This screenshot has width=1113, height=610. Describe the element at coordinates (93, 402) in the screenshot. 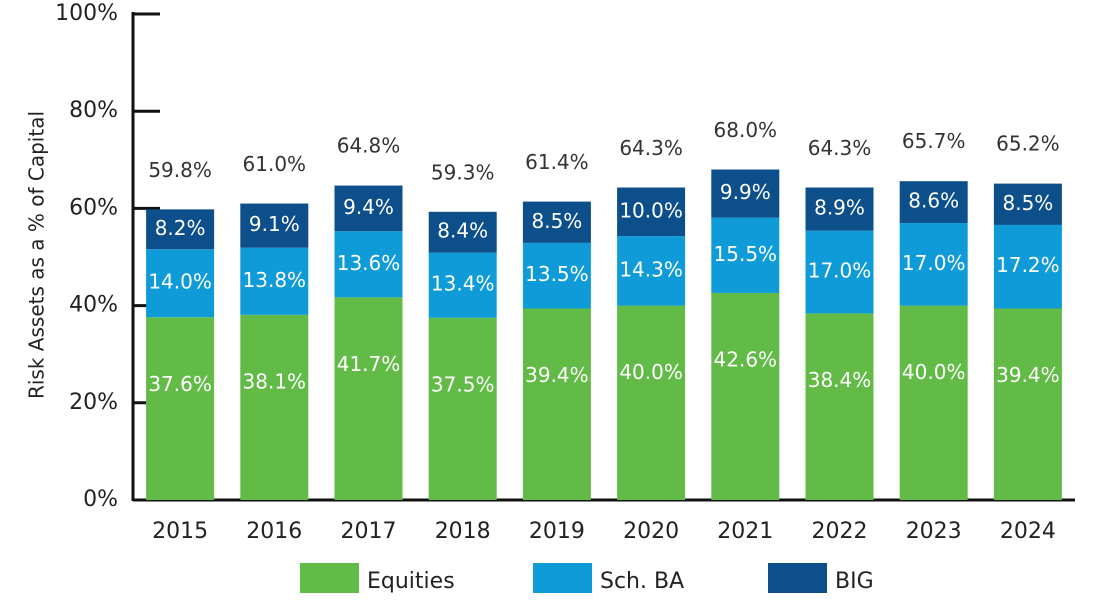

I see `y-tick-label: 20%` at that location.